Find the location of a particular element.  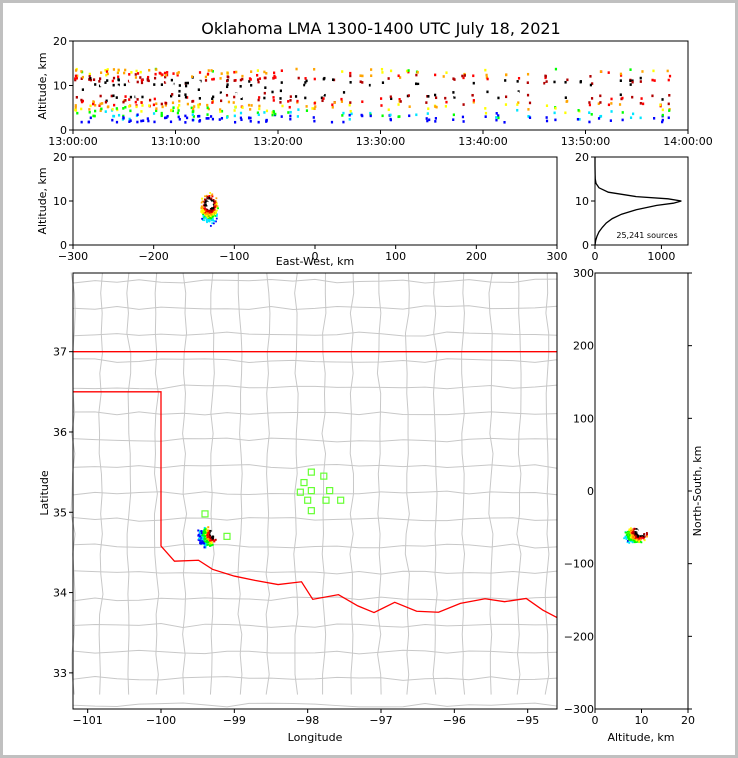

histogram-altitude-axis-tick-label: 0 is located at coordinates (585, 245).